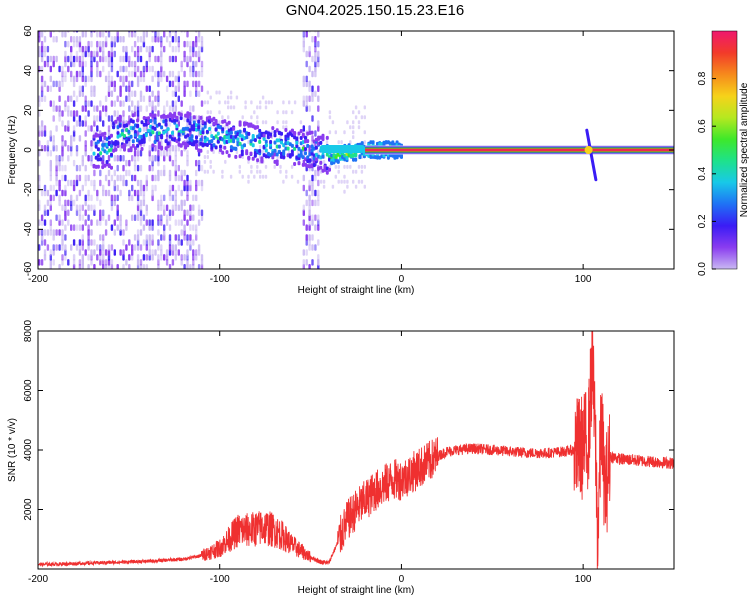 The image size is (750, 600). What do you see at coordinates (28, 509) in the screenshot?
I see `y-tick-label: 2000` at bounding box center [28, 509].